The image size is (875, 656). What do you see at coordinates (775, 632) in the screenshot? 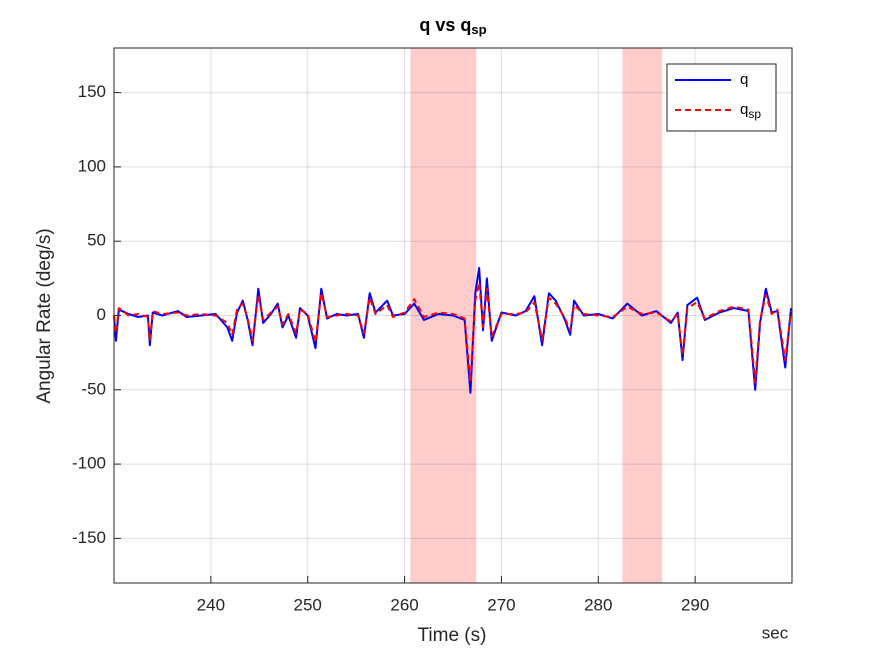
I see `x-unit-label: sec` at bounding box center [775, 632].